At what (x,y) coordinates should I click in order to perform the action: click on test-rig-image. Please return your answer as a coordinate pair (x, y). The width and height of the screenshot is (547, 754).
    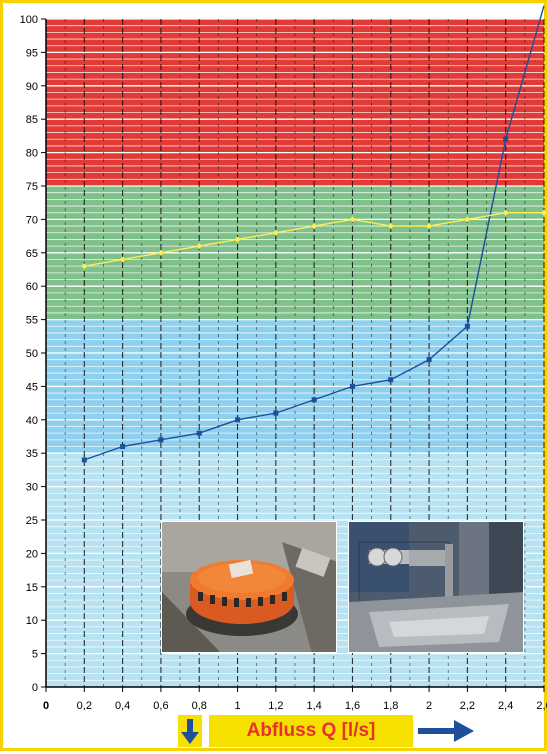
    Looking at the image, I should click on (436, 587).